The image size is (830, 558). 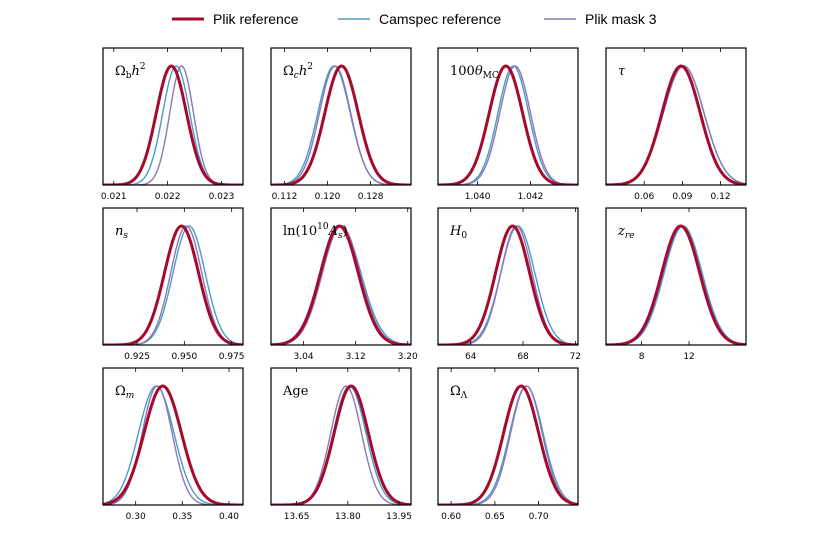 What do you see at coordinates (356, 357) in the screenshot?
I see `x-tick-label: 3.12` at bounding box center [356, 357].